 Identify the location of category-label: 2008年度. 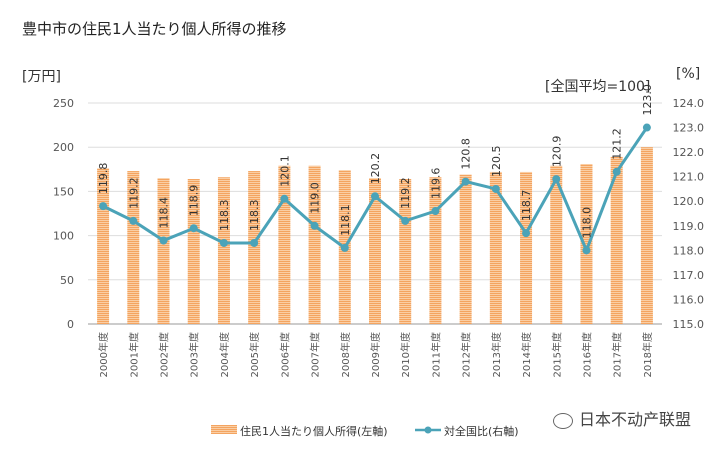
(345, 354).